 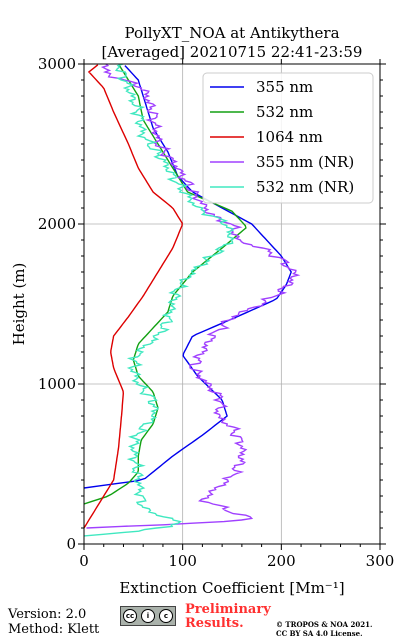 What do you see at coordinates (47, 614) in the screenshot?
I see `version-text: Version: 2.0` at bounding box center [47, 614].